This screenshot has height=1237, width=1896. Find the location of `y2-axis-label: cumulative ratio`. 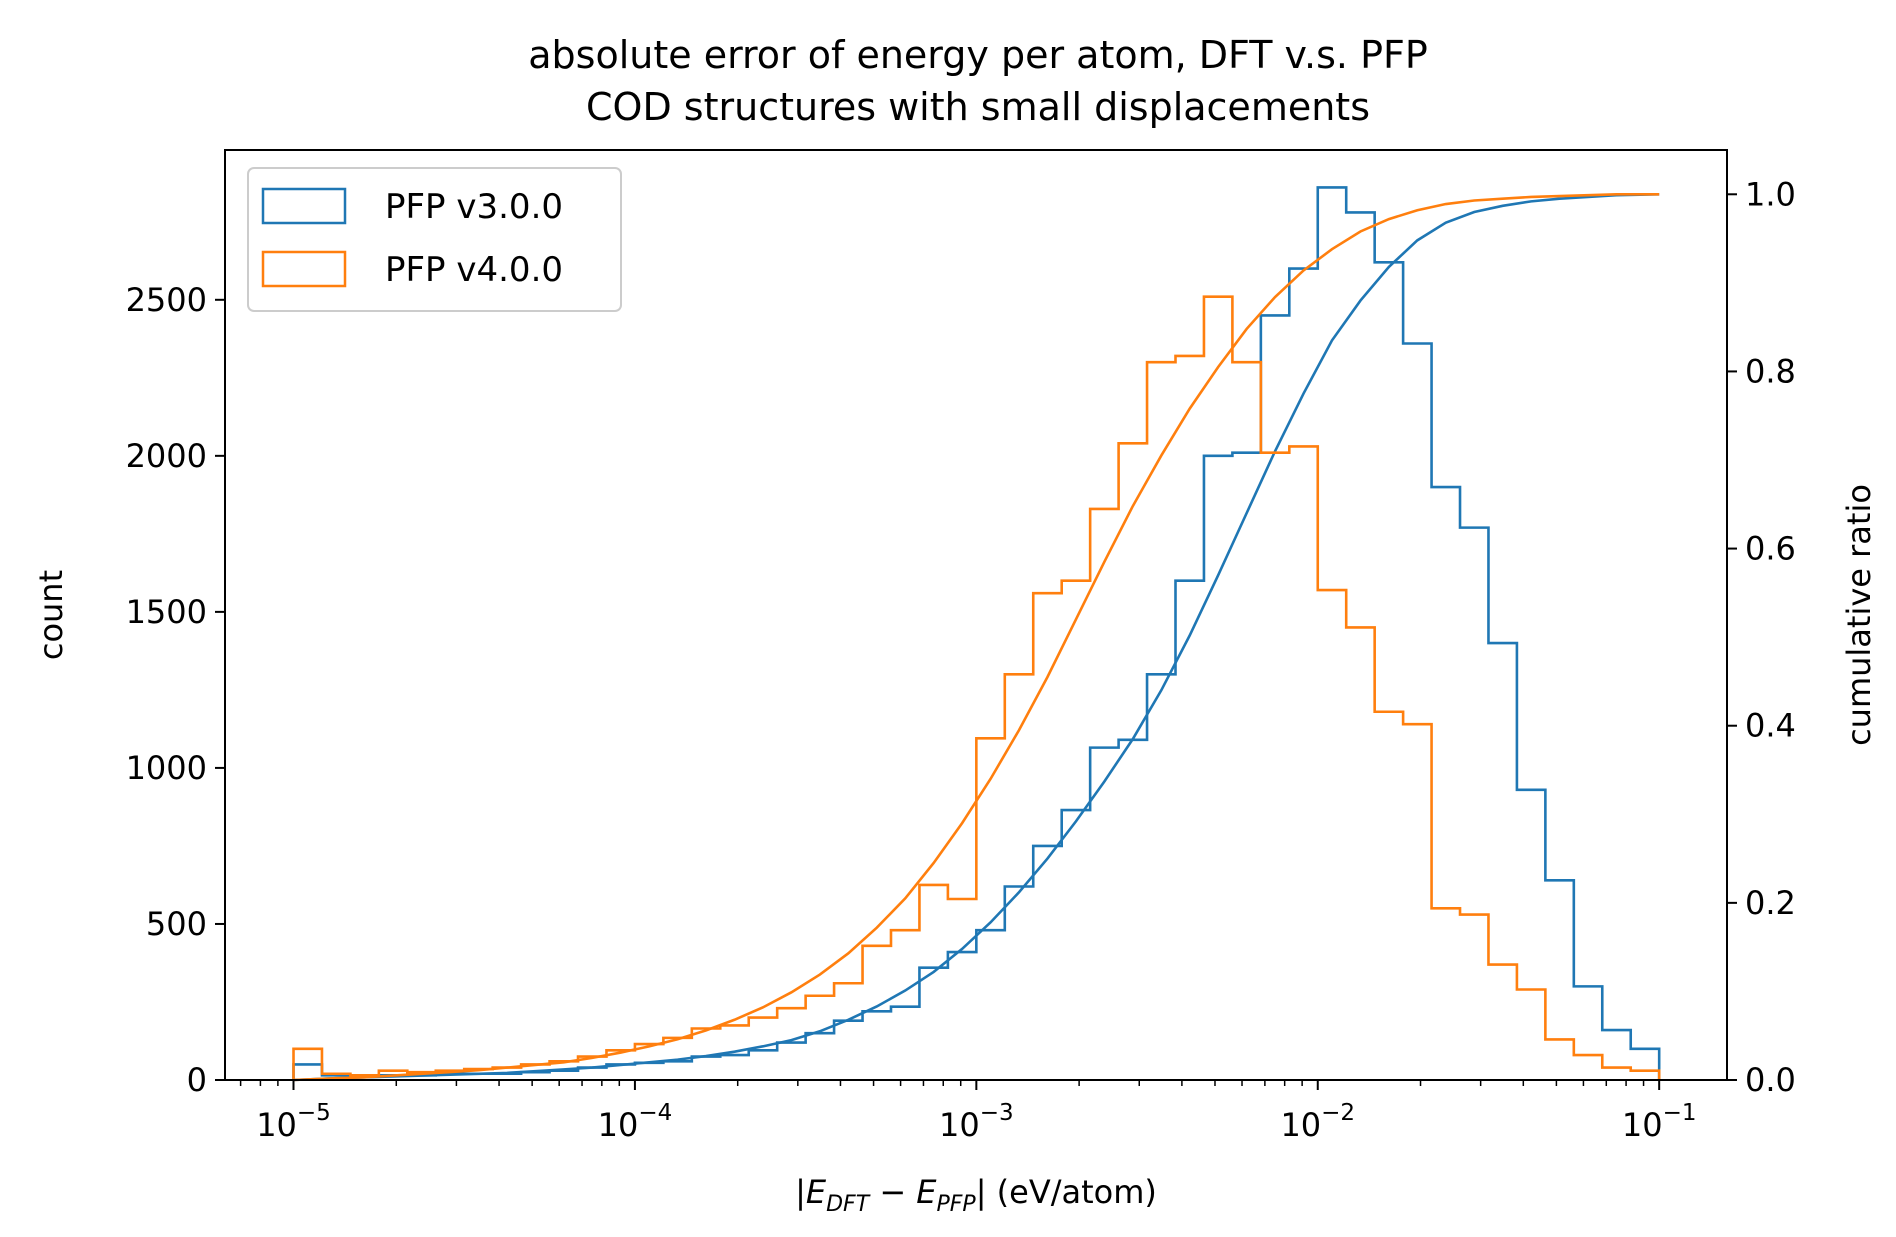

y2-axis-label: cumulative ratio is located at coordinates (1859, 615).